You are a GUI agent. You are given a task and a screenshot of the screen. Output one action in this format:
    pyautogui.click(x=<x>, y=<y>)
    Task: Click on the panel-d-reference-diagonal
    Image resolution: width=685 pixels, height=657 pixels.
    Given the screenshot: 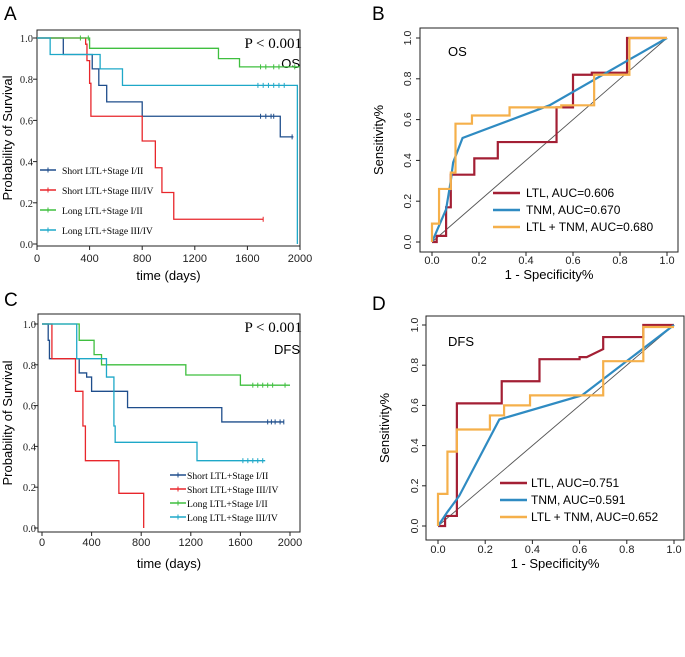 What is the action you would take?
    pyautogui.click(x=556, y=425)
    